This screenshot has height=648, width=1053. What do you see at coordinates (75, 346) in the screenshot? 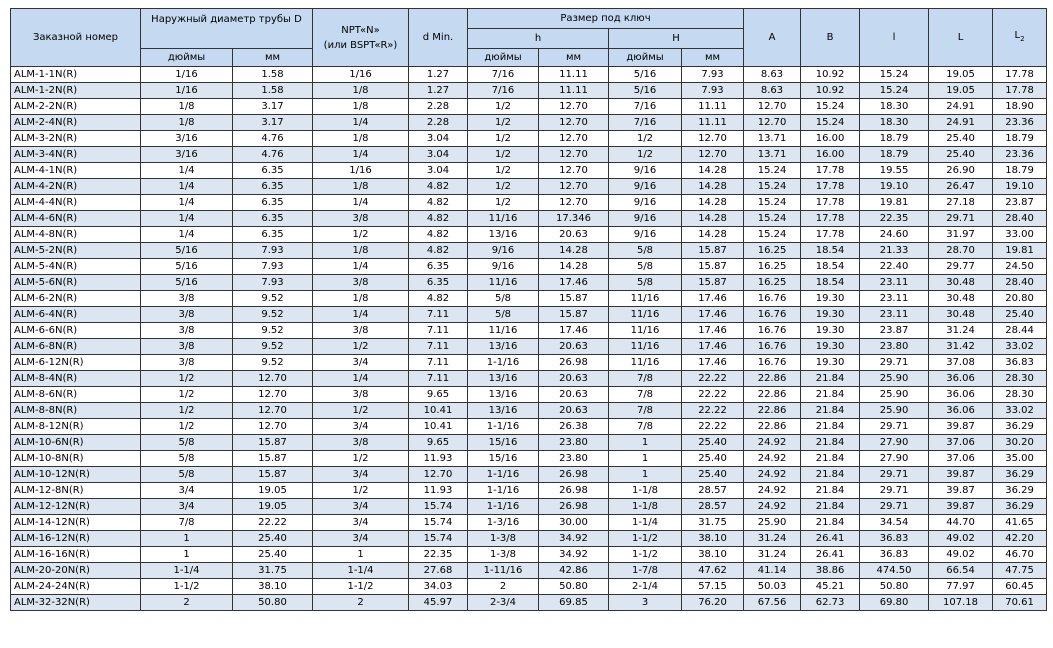
I see `part-number: ALM-6-8N(R)` at bounding box center [75, 346].